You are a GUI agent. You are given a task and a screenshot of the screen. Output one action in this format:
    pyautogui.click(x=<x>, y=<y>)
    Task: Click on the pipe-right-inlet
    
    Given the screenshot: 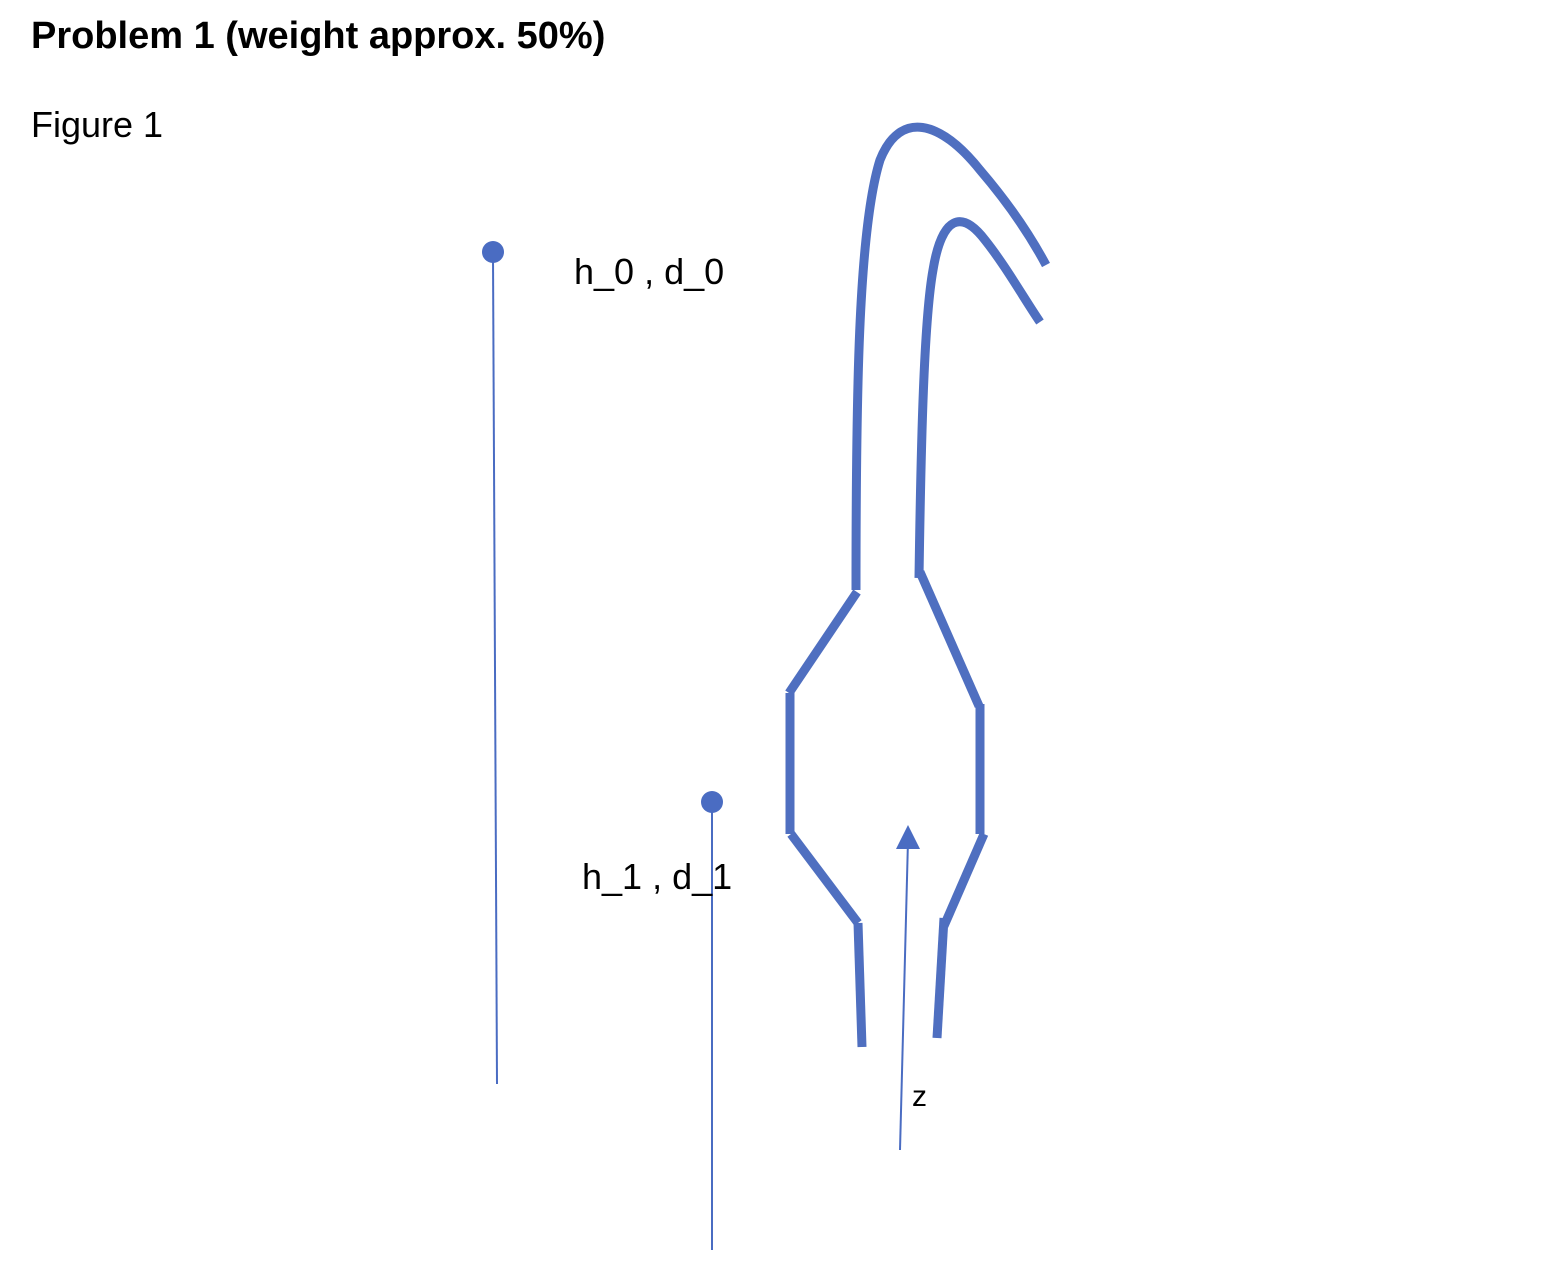 What is the action you would take?
    pyautogui.click(x=940, y=978)
    